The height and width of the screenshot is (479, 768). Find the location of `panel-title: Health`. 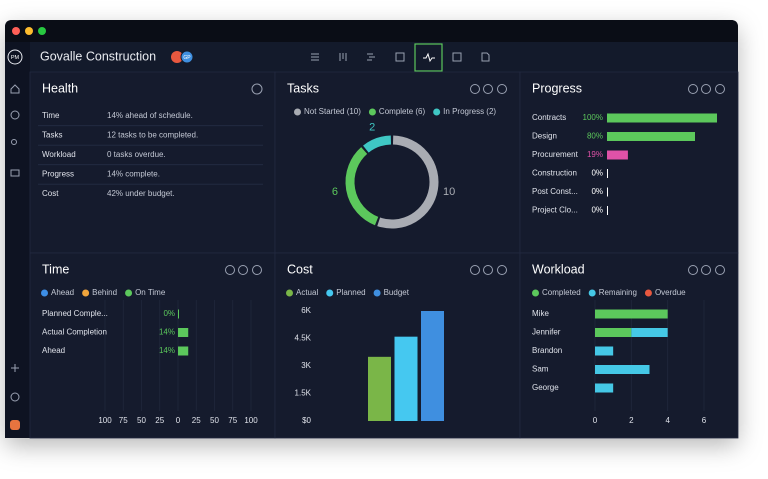

panel-title: Health is located at coordinates (60, 88).